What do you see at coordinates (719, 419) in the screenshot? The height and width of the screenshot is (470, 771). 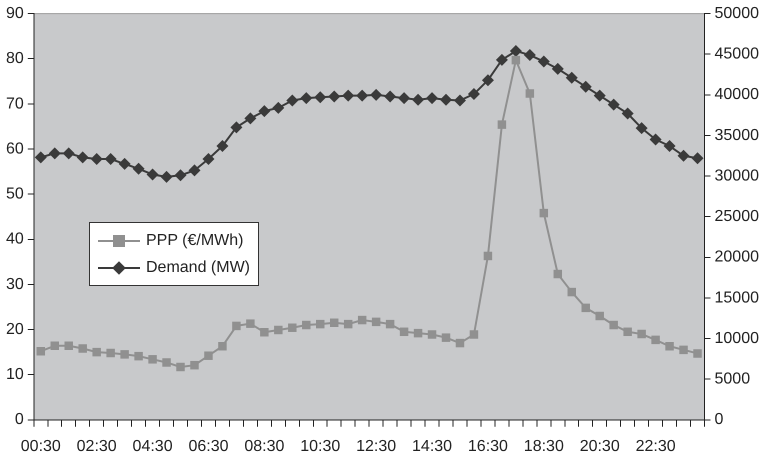 I see `y2-tick-label: 0` at bounding box center [719, 419].